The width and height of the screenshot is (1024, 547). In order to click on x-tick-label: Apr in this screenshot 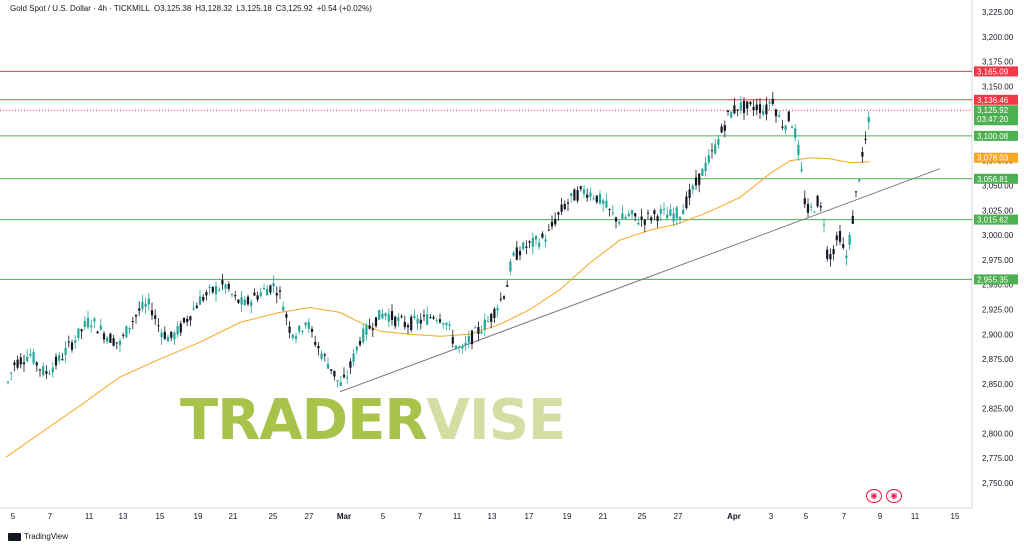, I will do `click(734, 516)`.